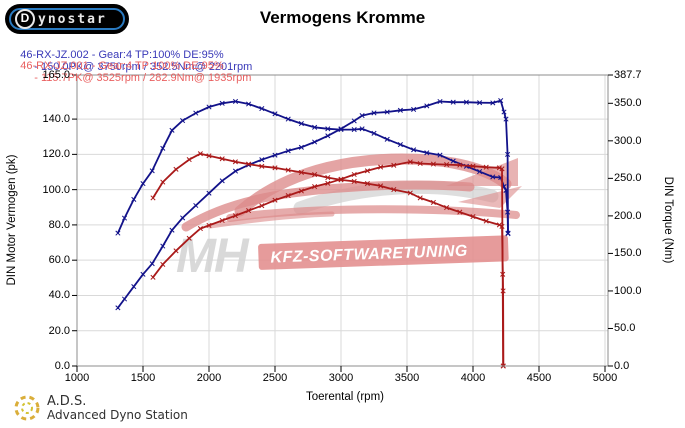 This screenshot has height=428, width=685. I want to click on dynostar-logo: D ynostar, so click(67, 19).